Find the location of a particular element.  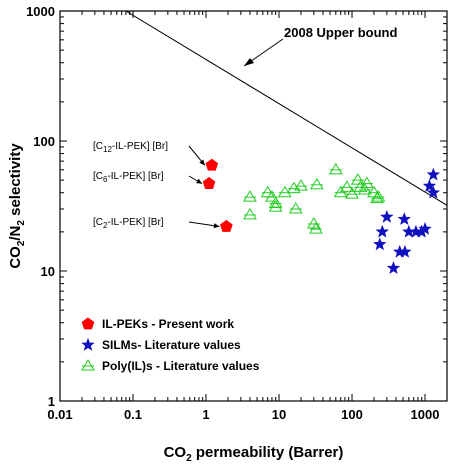

y-axis-title: CO2/N2 selectivity is located at coordinates (17, 206).